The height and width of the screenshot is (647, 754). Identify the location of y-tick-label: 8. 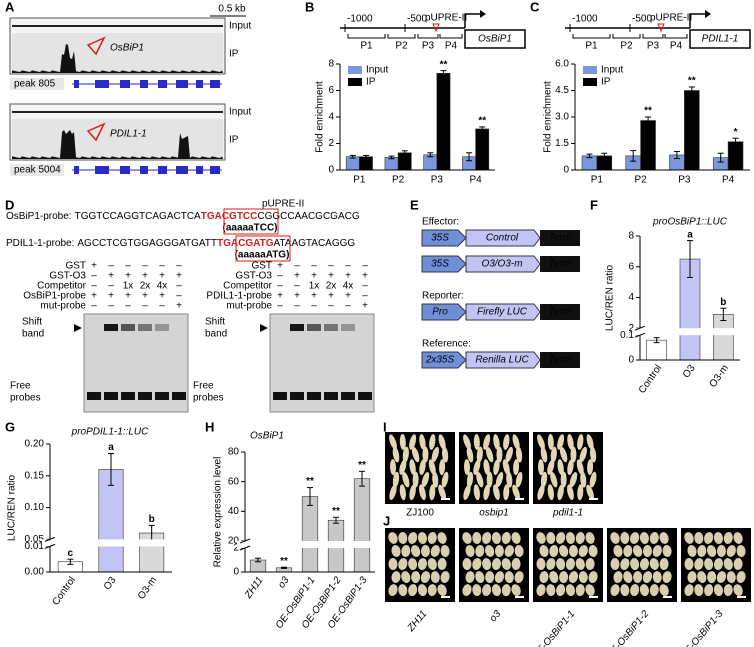
(631, 236).